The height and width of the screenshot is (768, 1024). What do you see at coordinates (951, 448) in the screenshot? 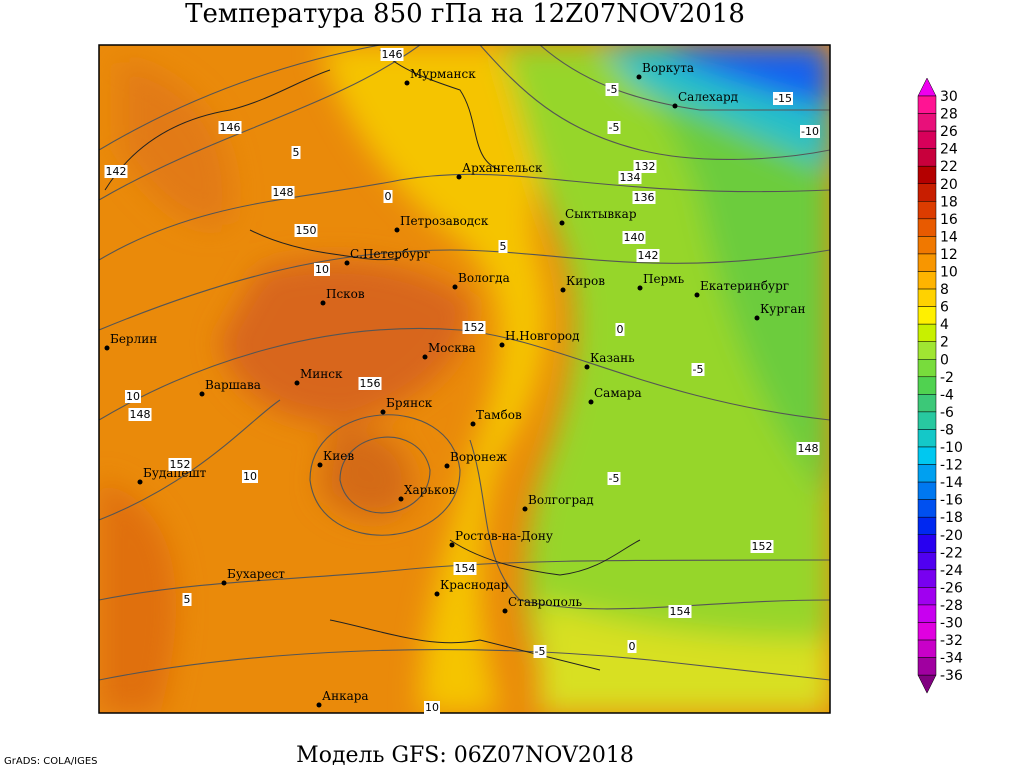
I see `colorbar-tick-label: -10` at bounding box center [951, 448].